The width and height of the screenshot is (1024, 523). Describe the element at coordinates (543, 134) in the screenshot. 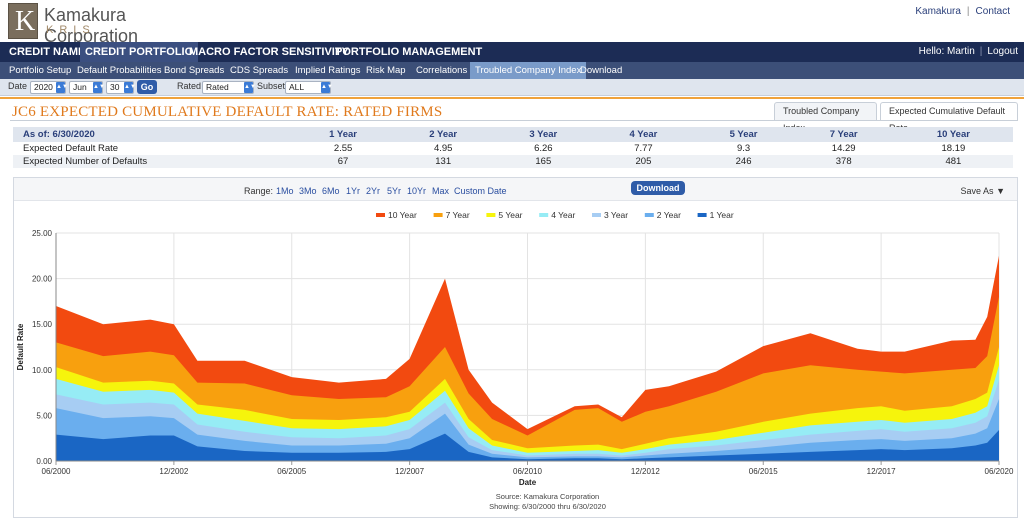

I see `col-header: 3 Year` at that location.